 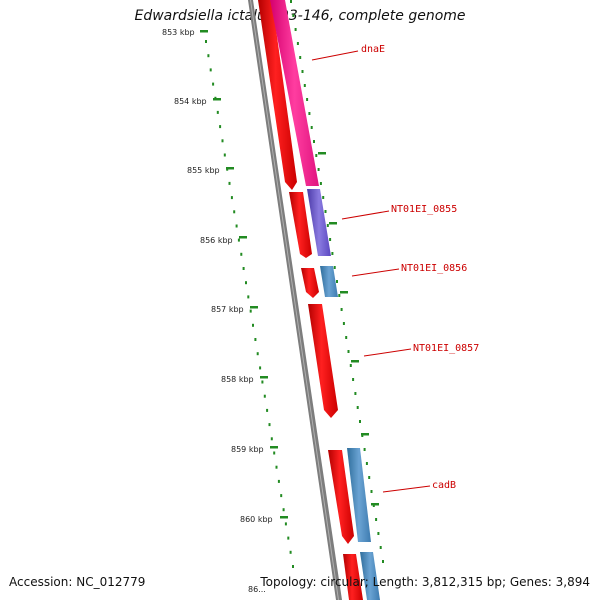 I want to click on gene-label-NT01EI_0855: NT01EI_0855, so click(x=424, y=209).